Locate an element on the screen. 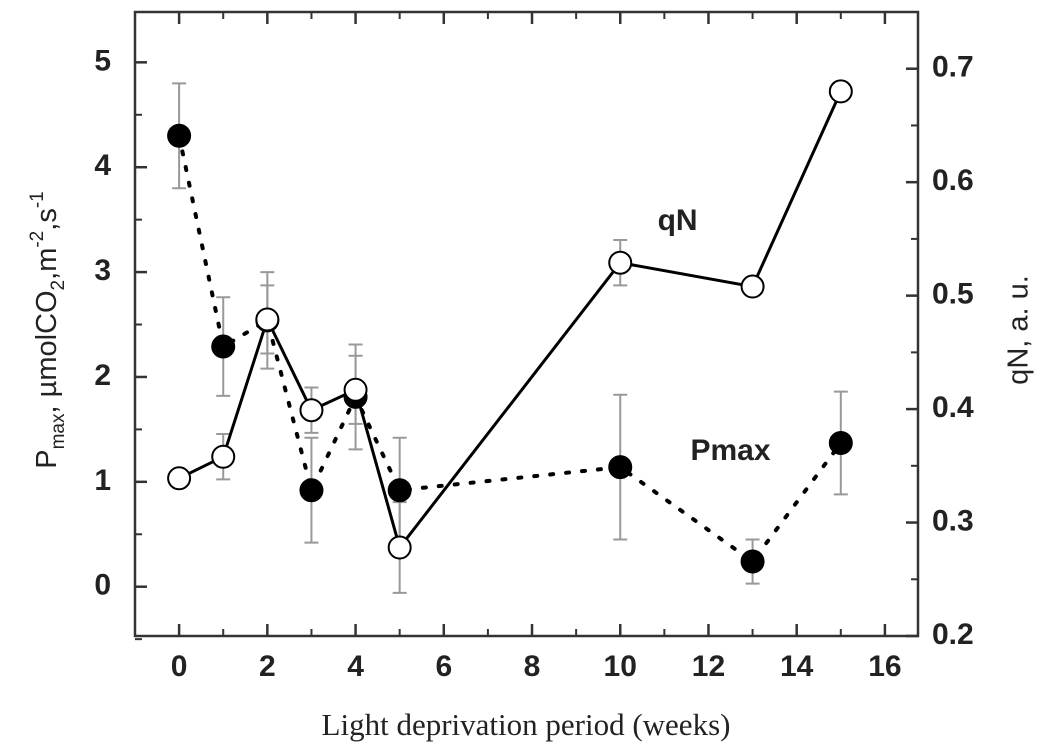 The width and height of the screenshot is (1045, 752). y2-tick-label: 0.3 is located at coordinates (953, 520).